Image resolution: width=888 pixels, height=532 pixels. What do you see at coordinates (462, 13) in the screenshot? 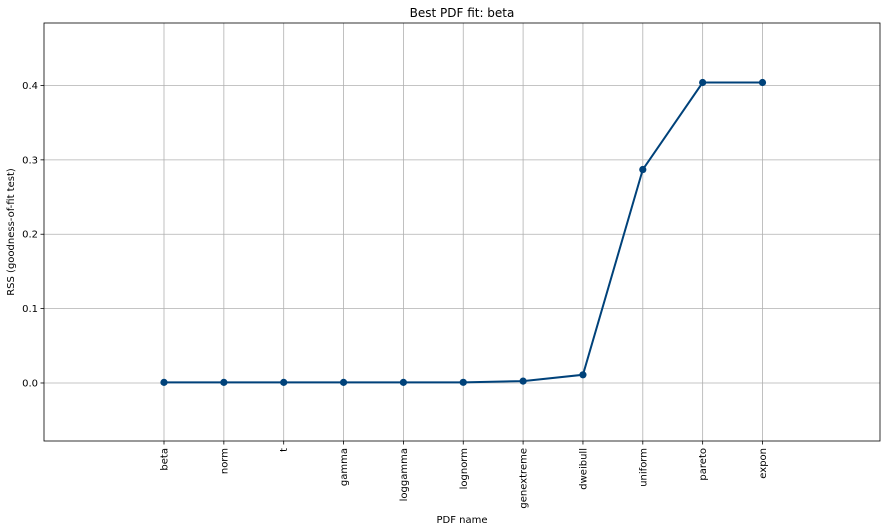
I see `chart-title: Best PDF fit: beta` at bounding box center [462, 13].